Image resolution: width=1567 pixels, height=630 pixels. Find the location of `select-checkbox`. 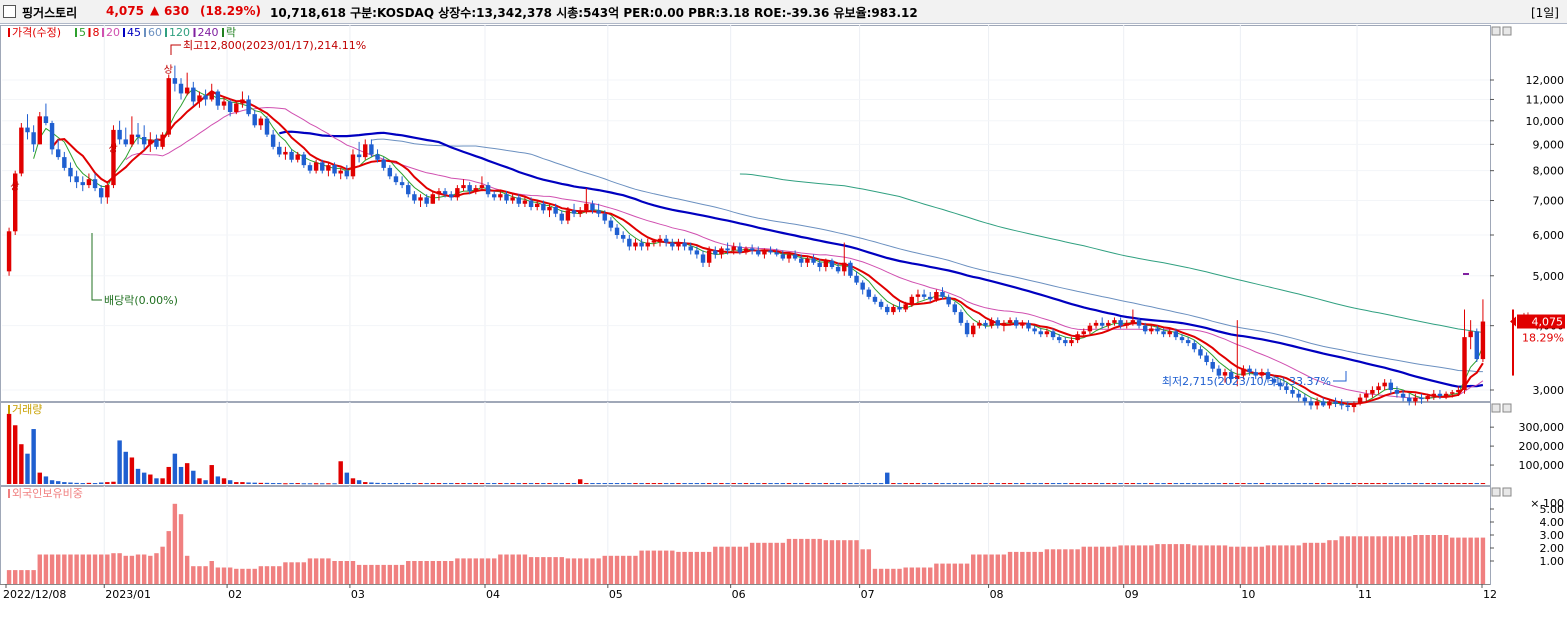

select-checkbox is located at coordinates (9, 11).